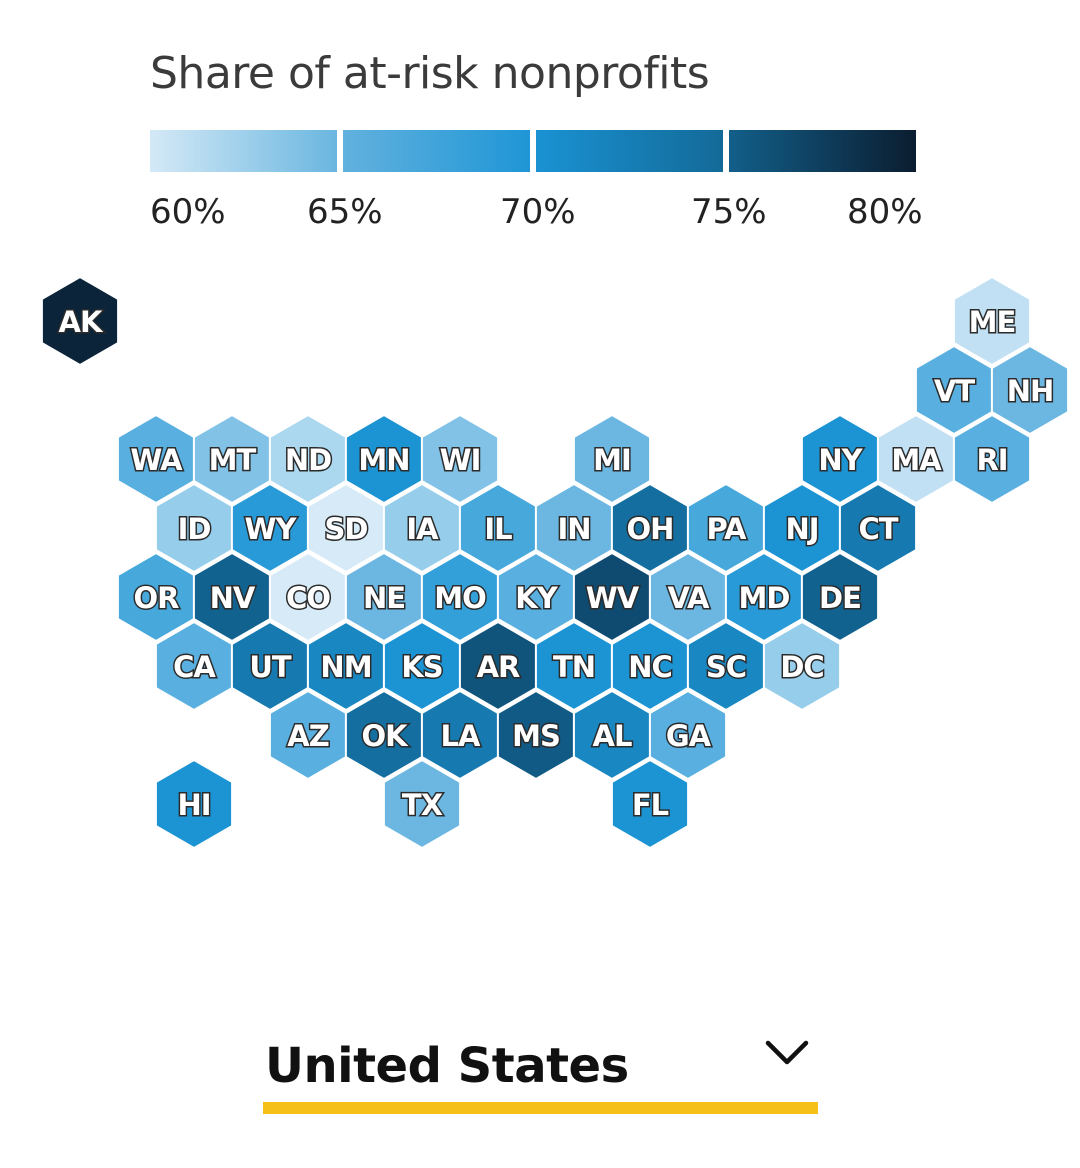  I want to click on state-tile-mn: MN, so click(384, 459).